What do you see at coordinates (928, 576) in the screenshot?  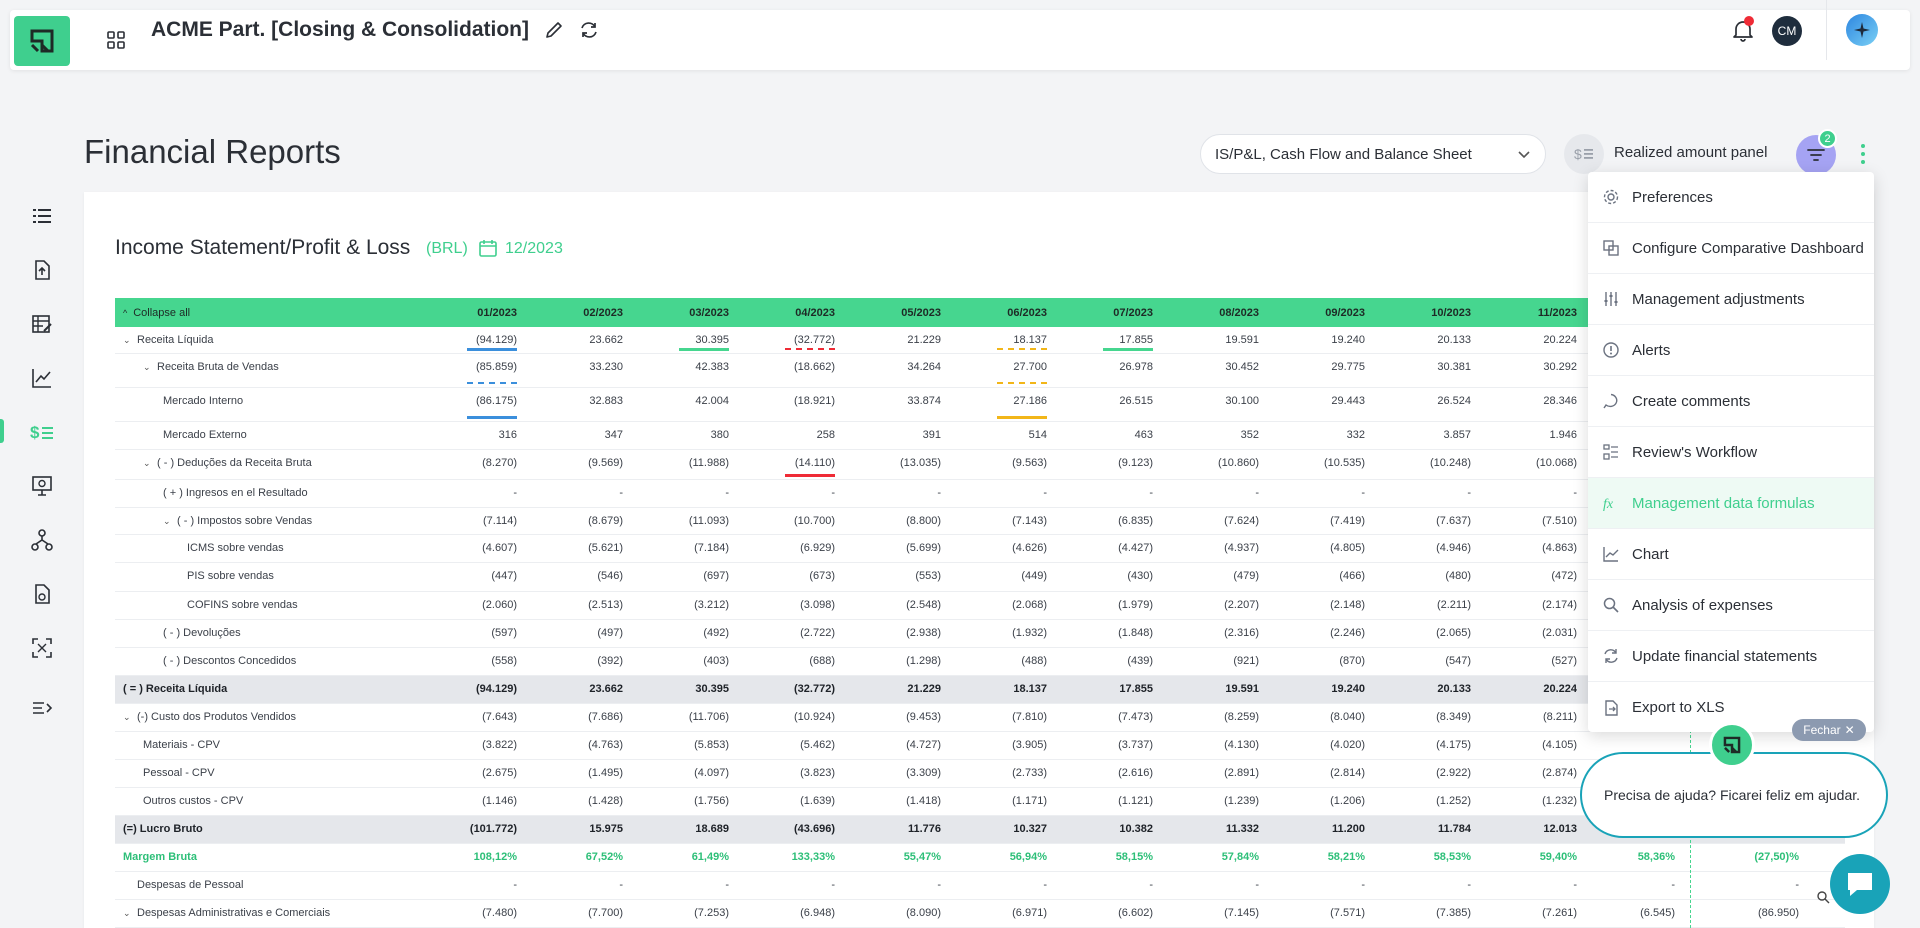 I see `table-cell: (553)` at bounding box center [928, 576].